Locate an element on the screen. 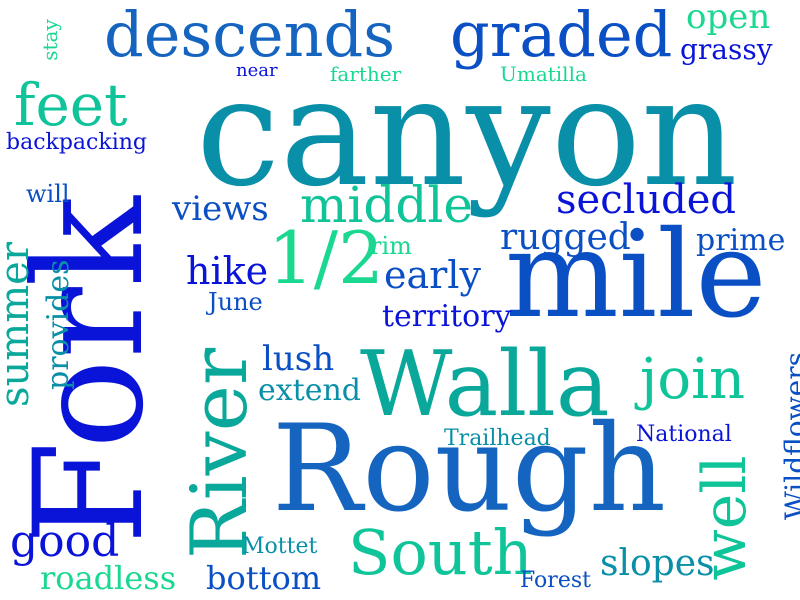  word-mile: mile is located at coordinates (636, 275).